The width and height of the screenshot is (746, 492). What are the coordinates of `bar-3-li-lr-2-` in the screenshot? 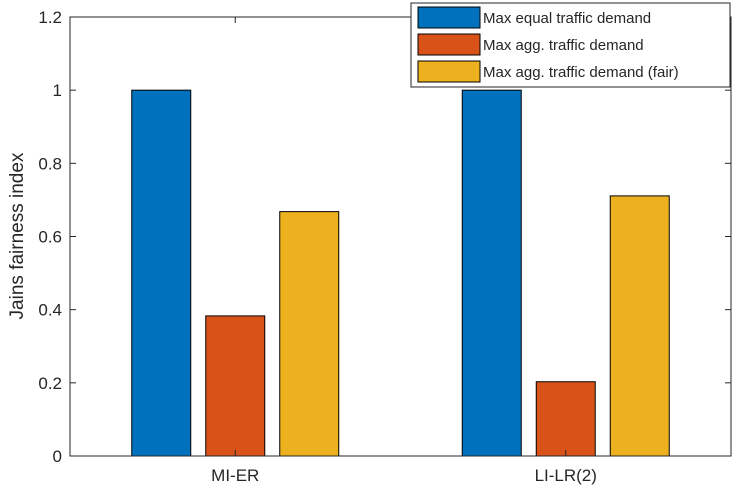 It's located at (639, 326).